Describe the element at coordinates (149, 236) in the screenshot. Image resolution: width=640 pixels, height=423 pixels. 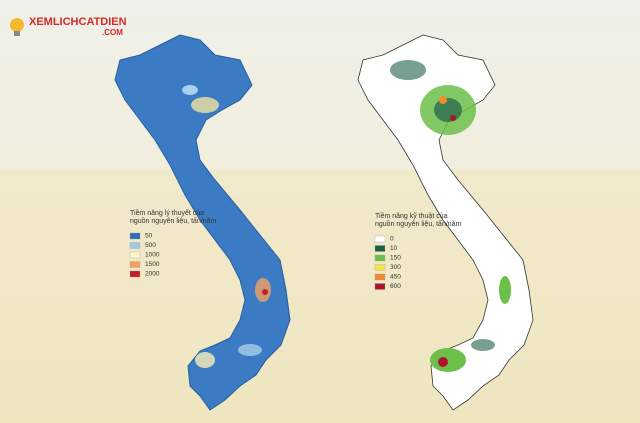
I see `legend-label: 50` at that location.